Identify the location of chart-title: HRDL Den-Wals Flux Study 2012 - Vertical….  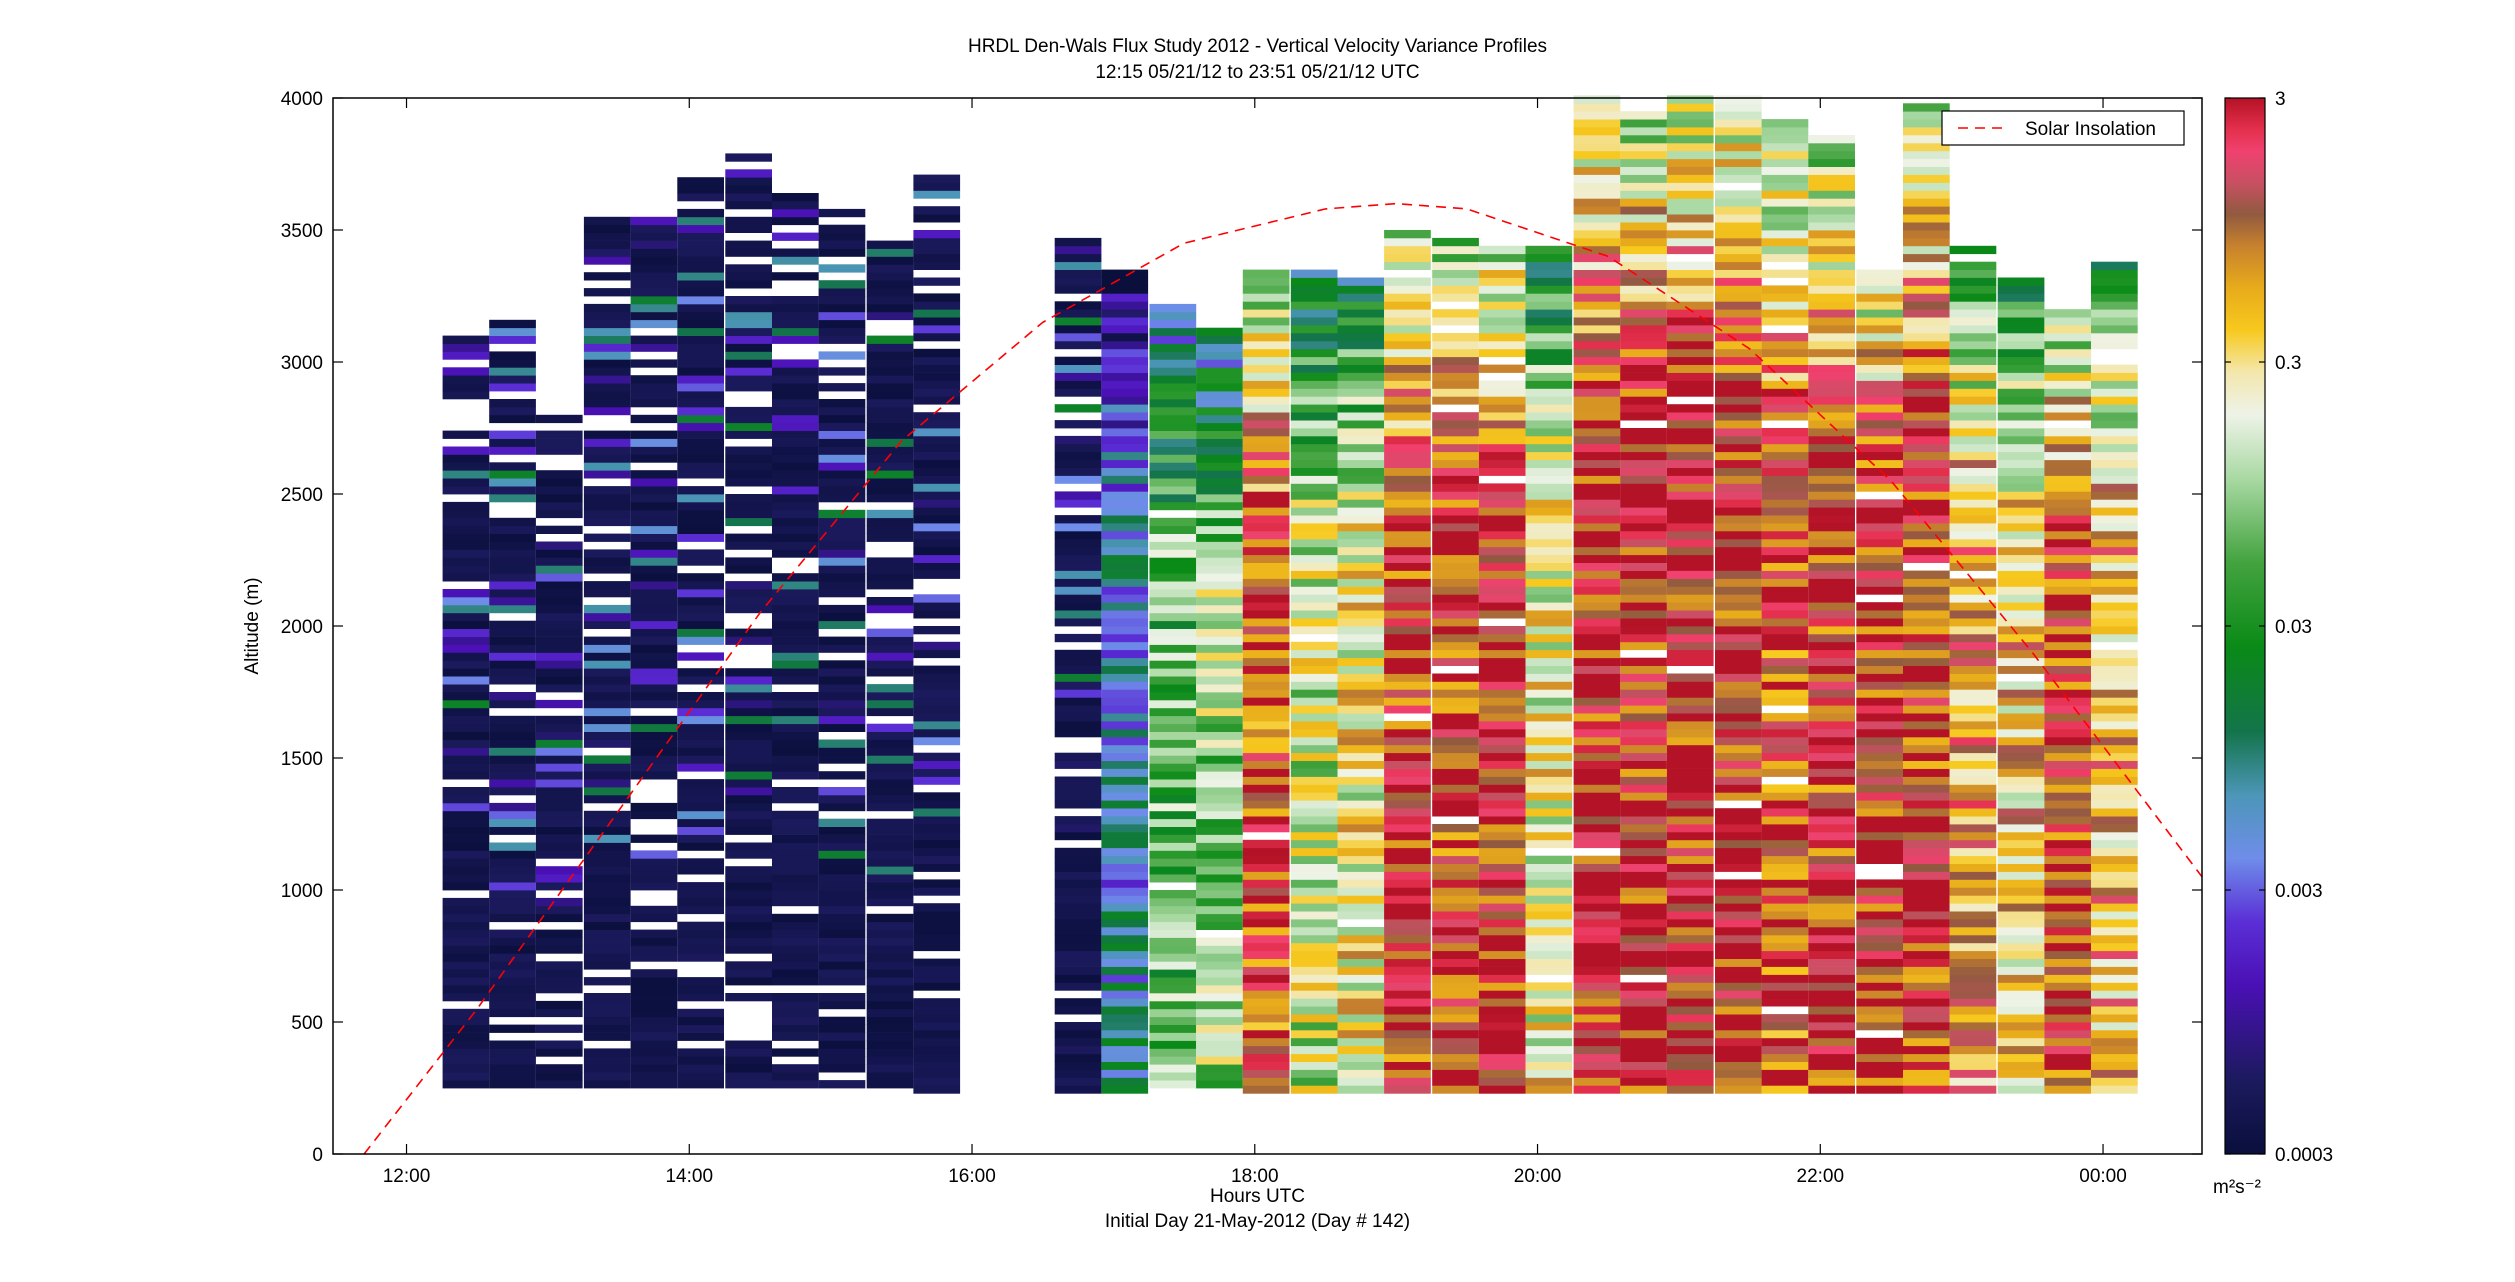
(1257, 46).